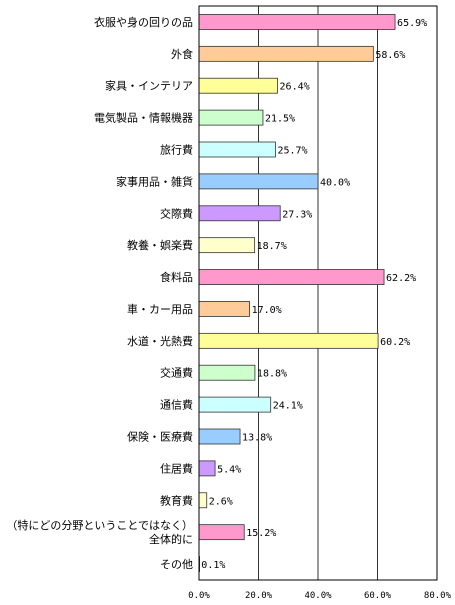 The height and width of the screenshot is (605, 455). What do you see at coordinates (267, 310) in the screenshot?
I see `value-label: 17.0%` at bounding box center [267, 310].